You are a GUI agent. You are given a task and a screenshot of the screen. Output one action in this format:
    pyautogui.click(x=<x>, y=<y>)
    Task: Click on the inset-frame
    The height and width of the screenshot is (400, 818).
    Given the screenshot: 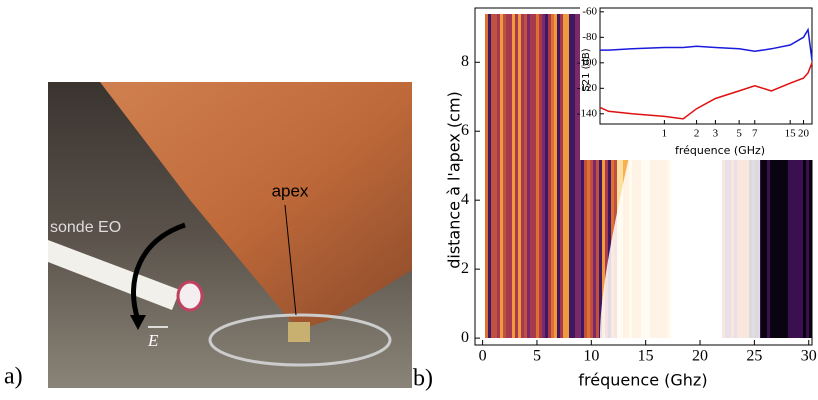 What is the action you would take?
    pyautogui.click(x=706, y=66)
    